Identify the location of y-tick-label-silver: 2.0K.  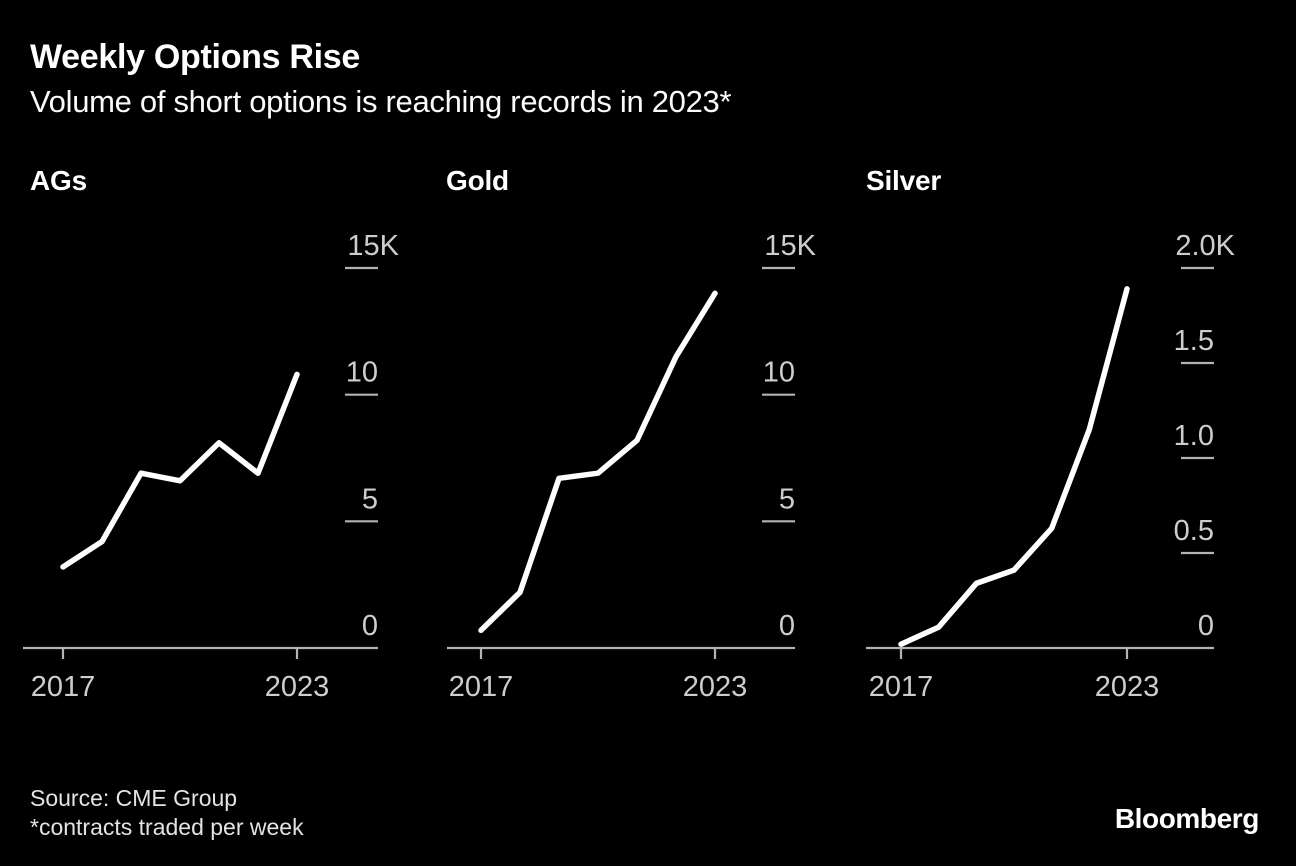
(1205, 246).